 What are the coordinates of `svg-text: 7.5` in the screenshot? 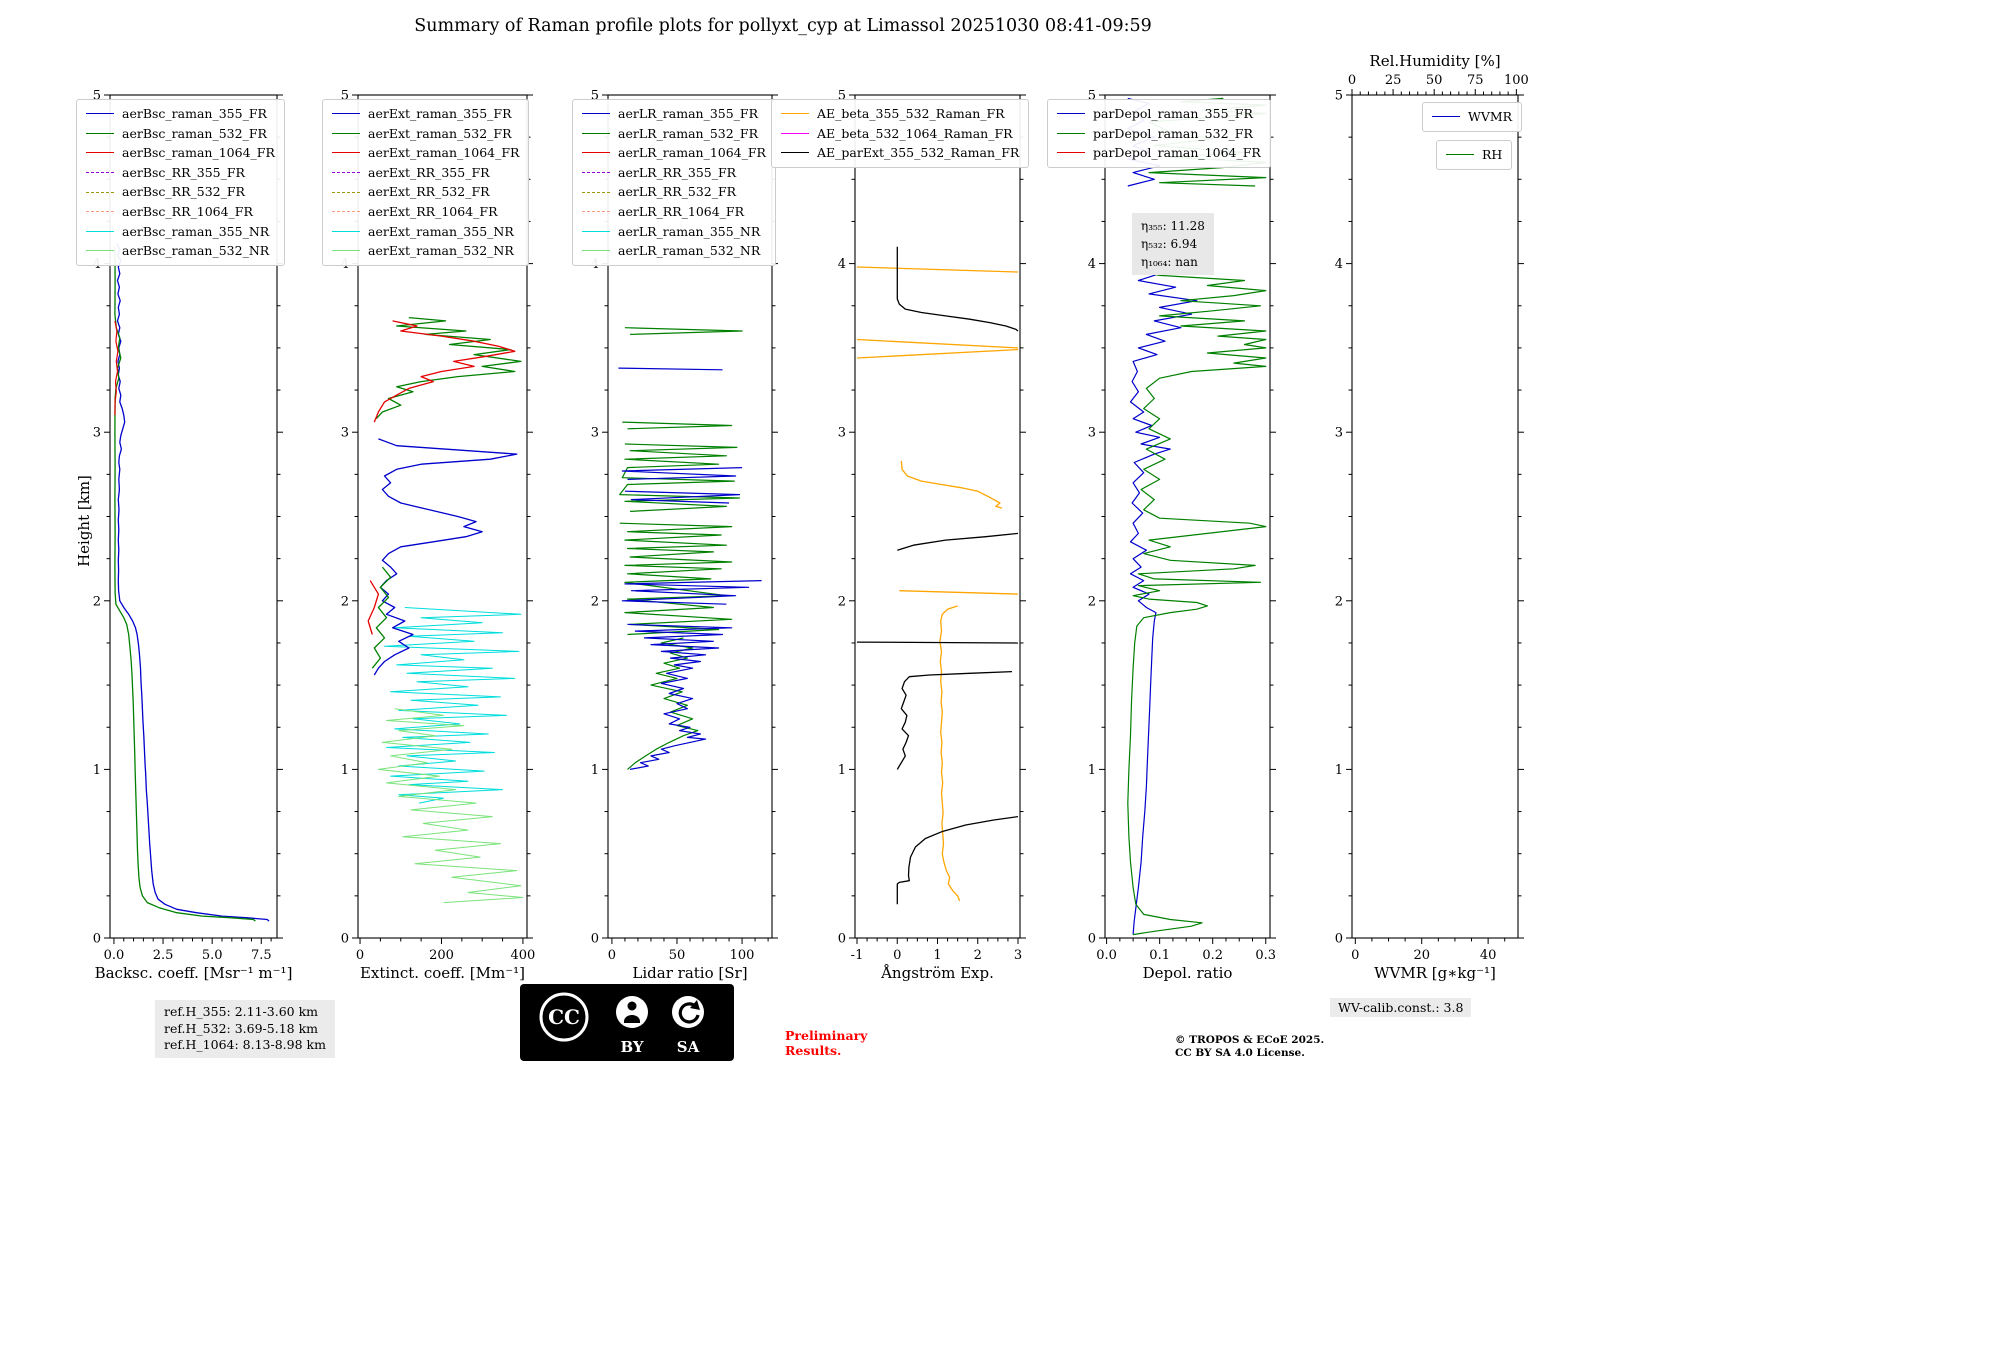 It's located at (261, 955).